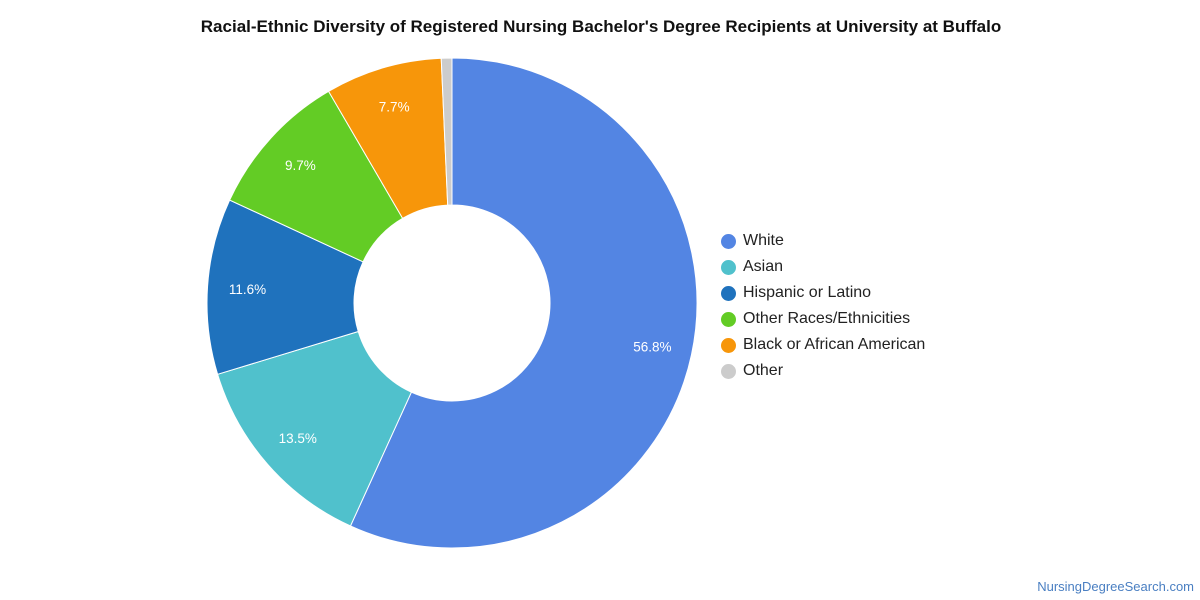 Image resolution: width=1200 pixels, height=600 pixels. I want to click on legend-item-hispanic-or-latino: Hispanic or Latino, so click(823, 293).